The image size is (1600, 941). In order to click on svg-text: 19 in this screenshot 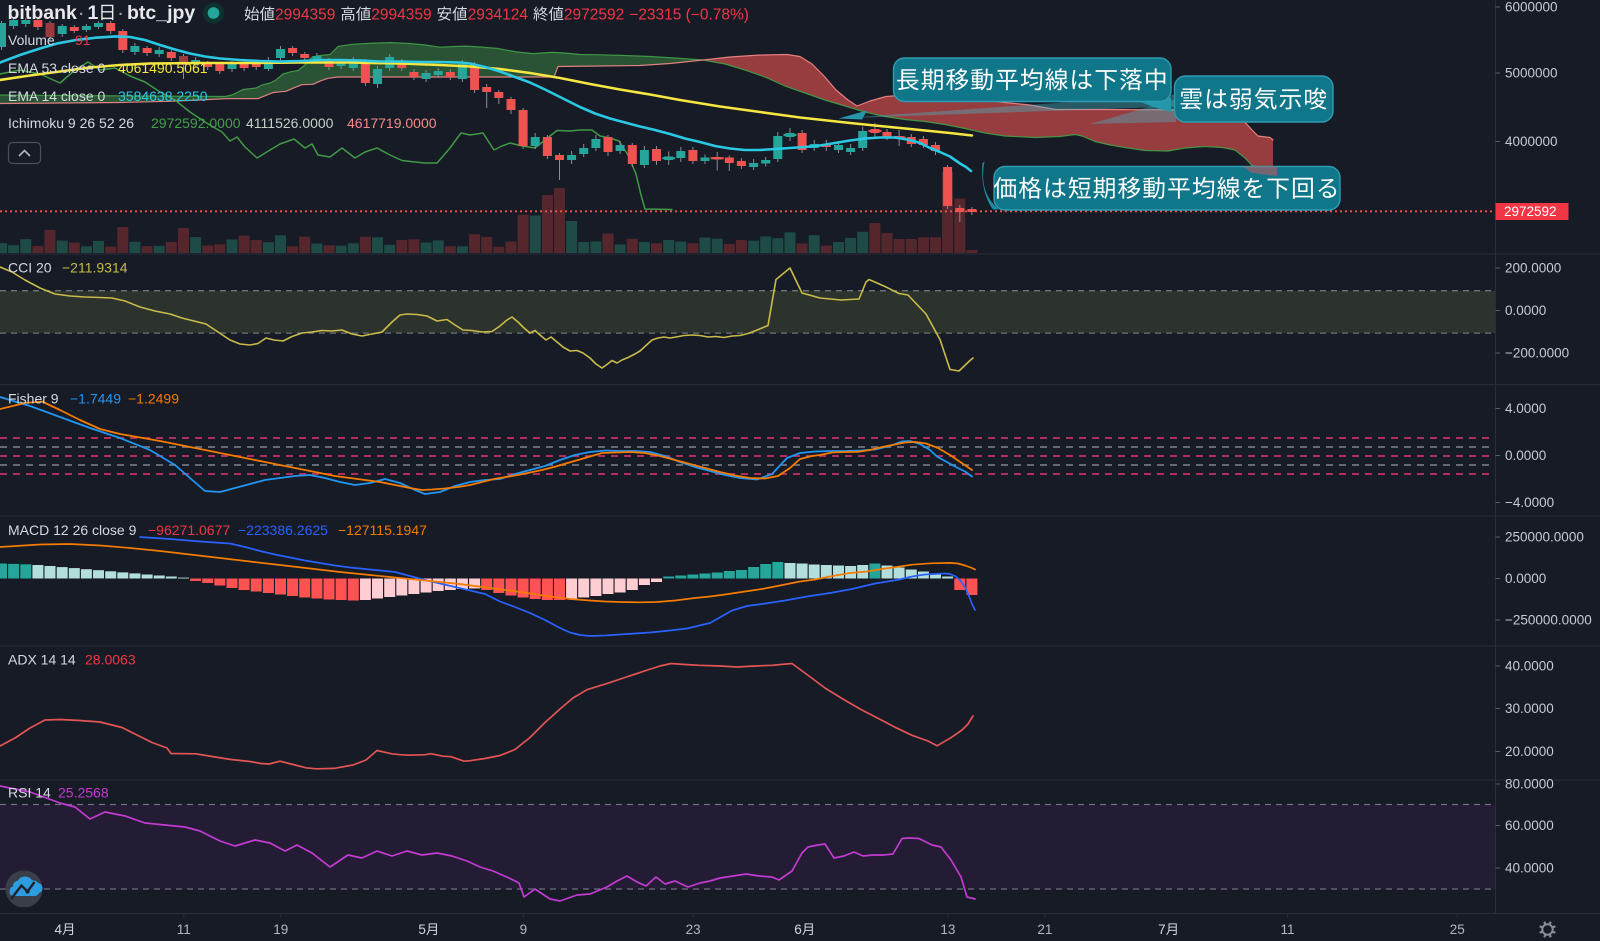, I will do `click(280, 929)`.